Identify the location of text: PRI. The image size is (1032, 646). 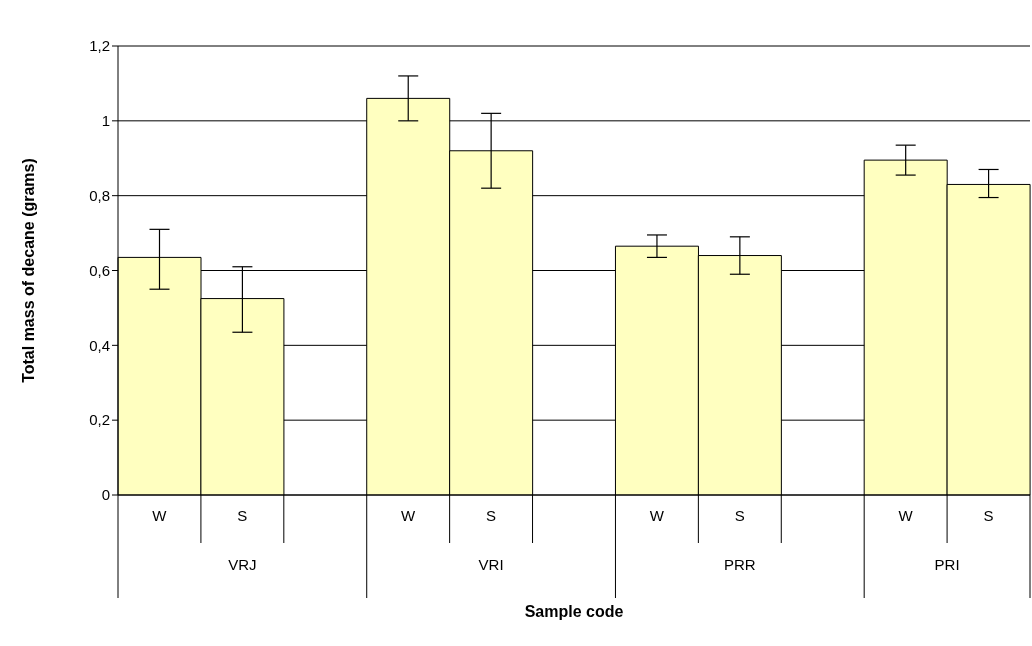
(947, 564).